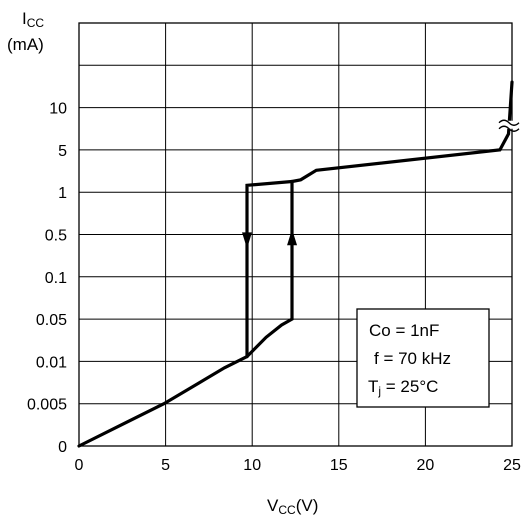 This screenshot has height=524, width=527. What do you see at coordinates (51, 320) in the screenshot?
I see `y-tick-label: 0.05` at bounding box center [51, 320].